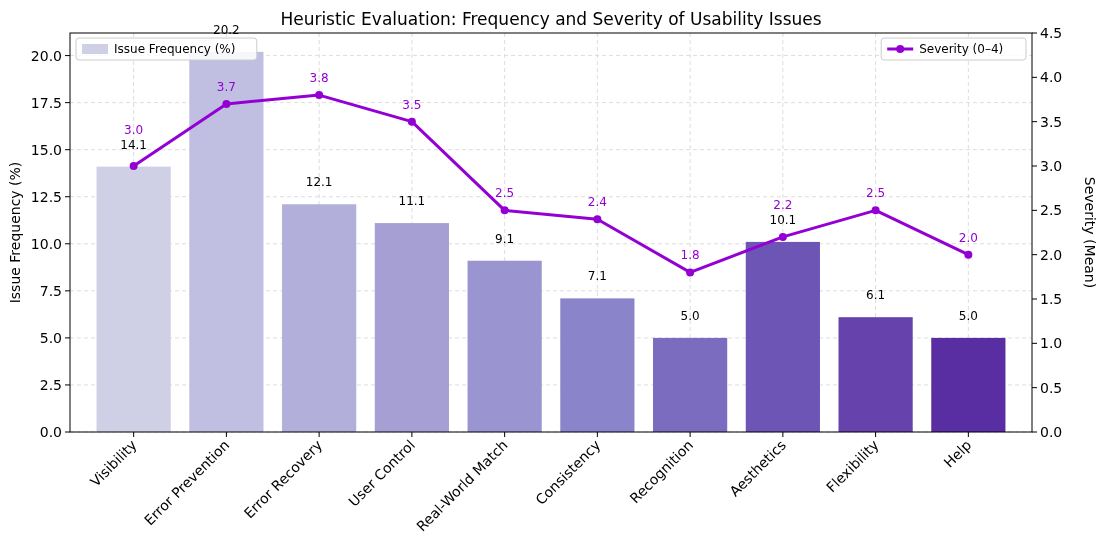 The height and width of the screenshot is (541, 1100). I want to click on y2-axis-title: Severity (Mean), so click(1090, 232).